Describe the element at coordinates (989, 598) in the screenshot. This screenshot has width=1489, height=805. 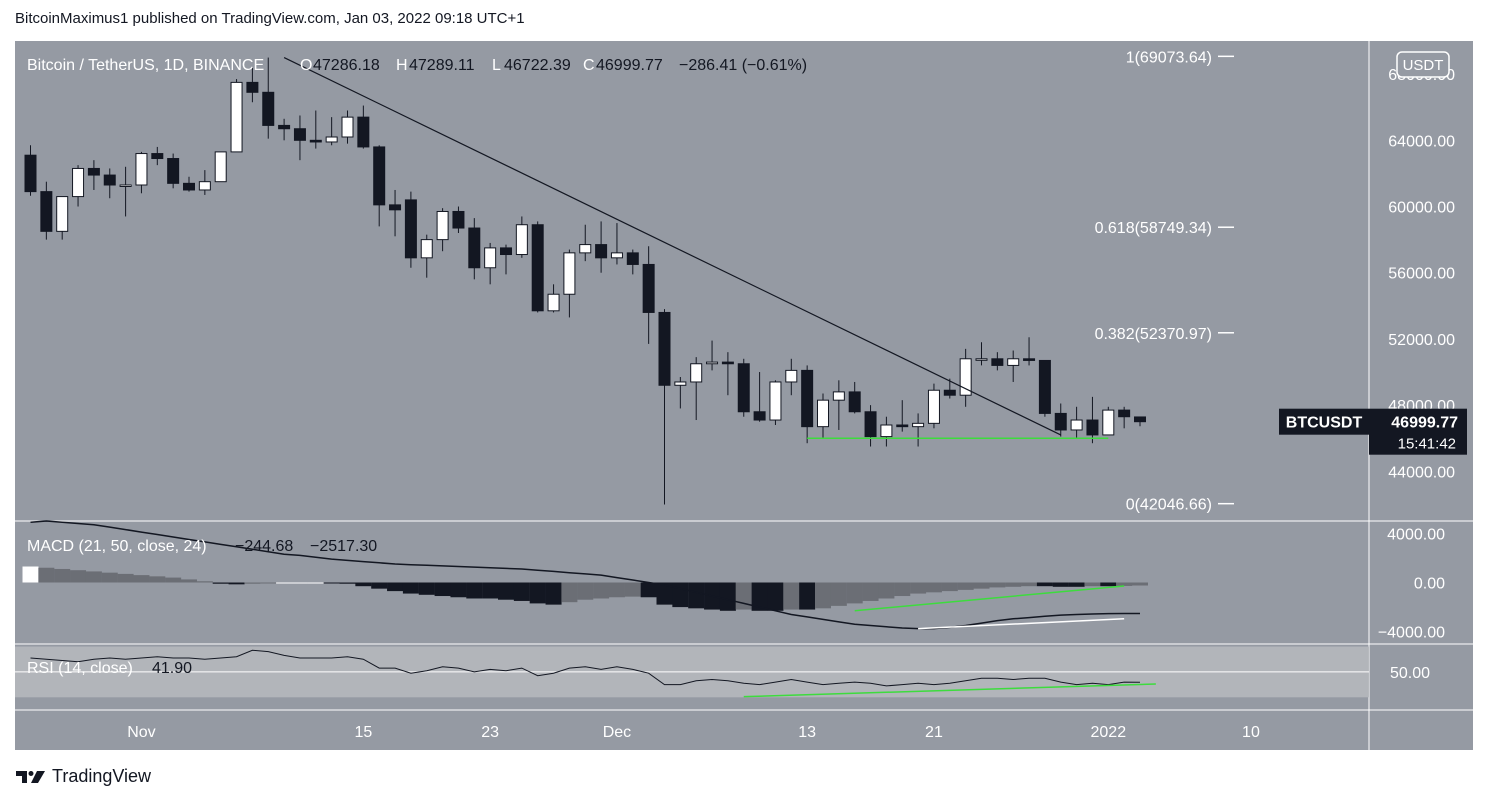
I see `macd-bullish-divergence-line` at that location.